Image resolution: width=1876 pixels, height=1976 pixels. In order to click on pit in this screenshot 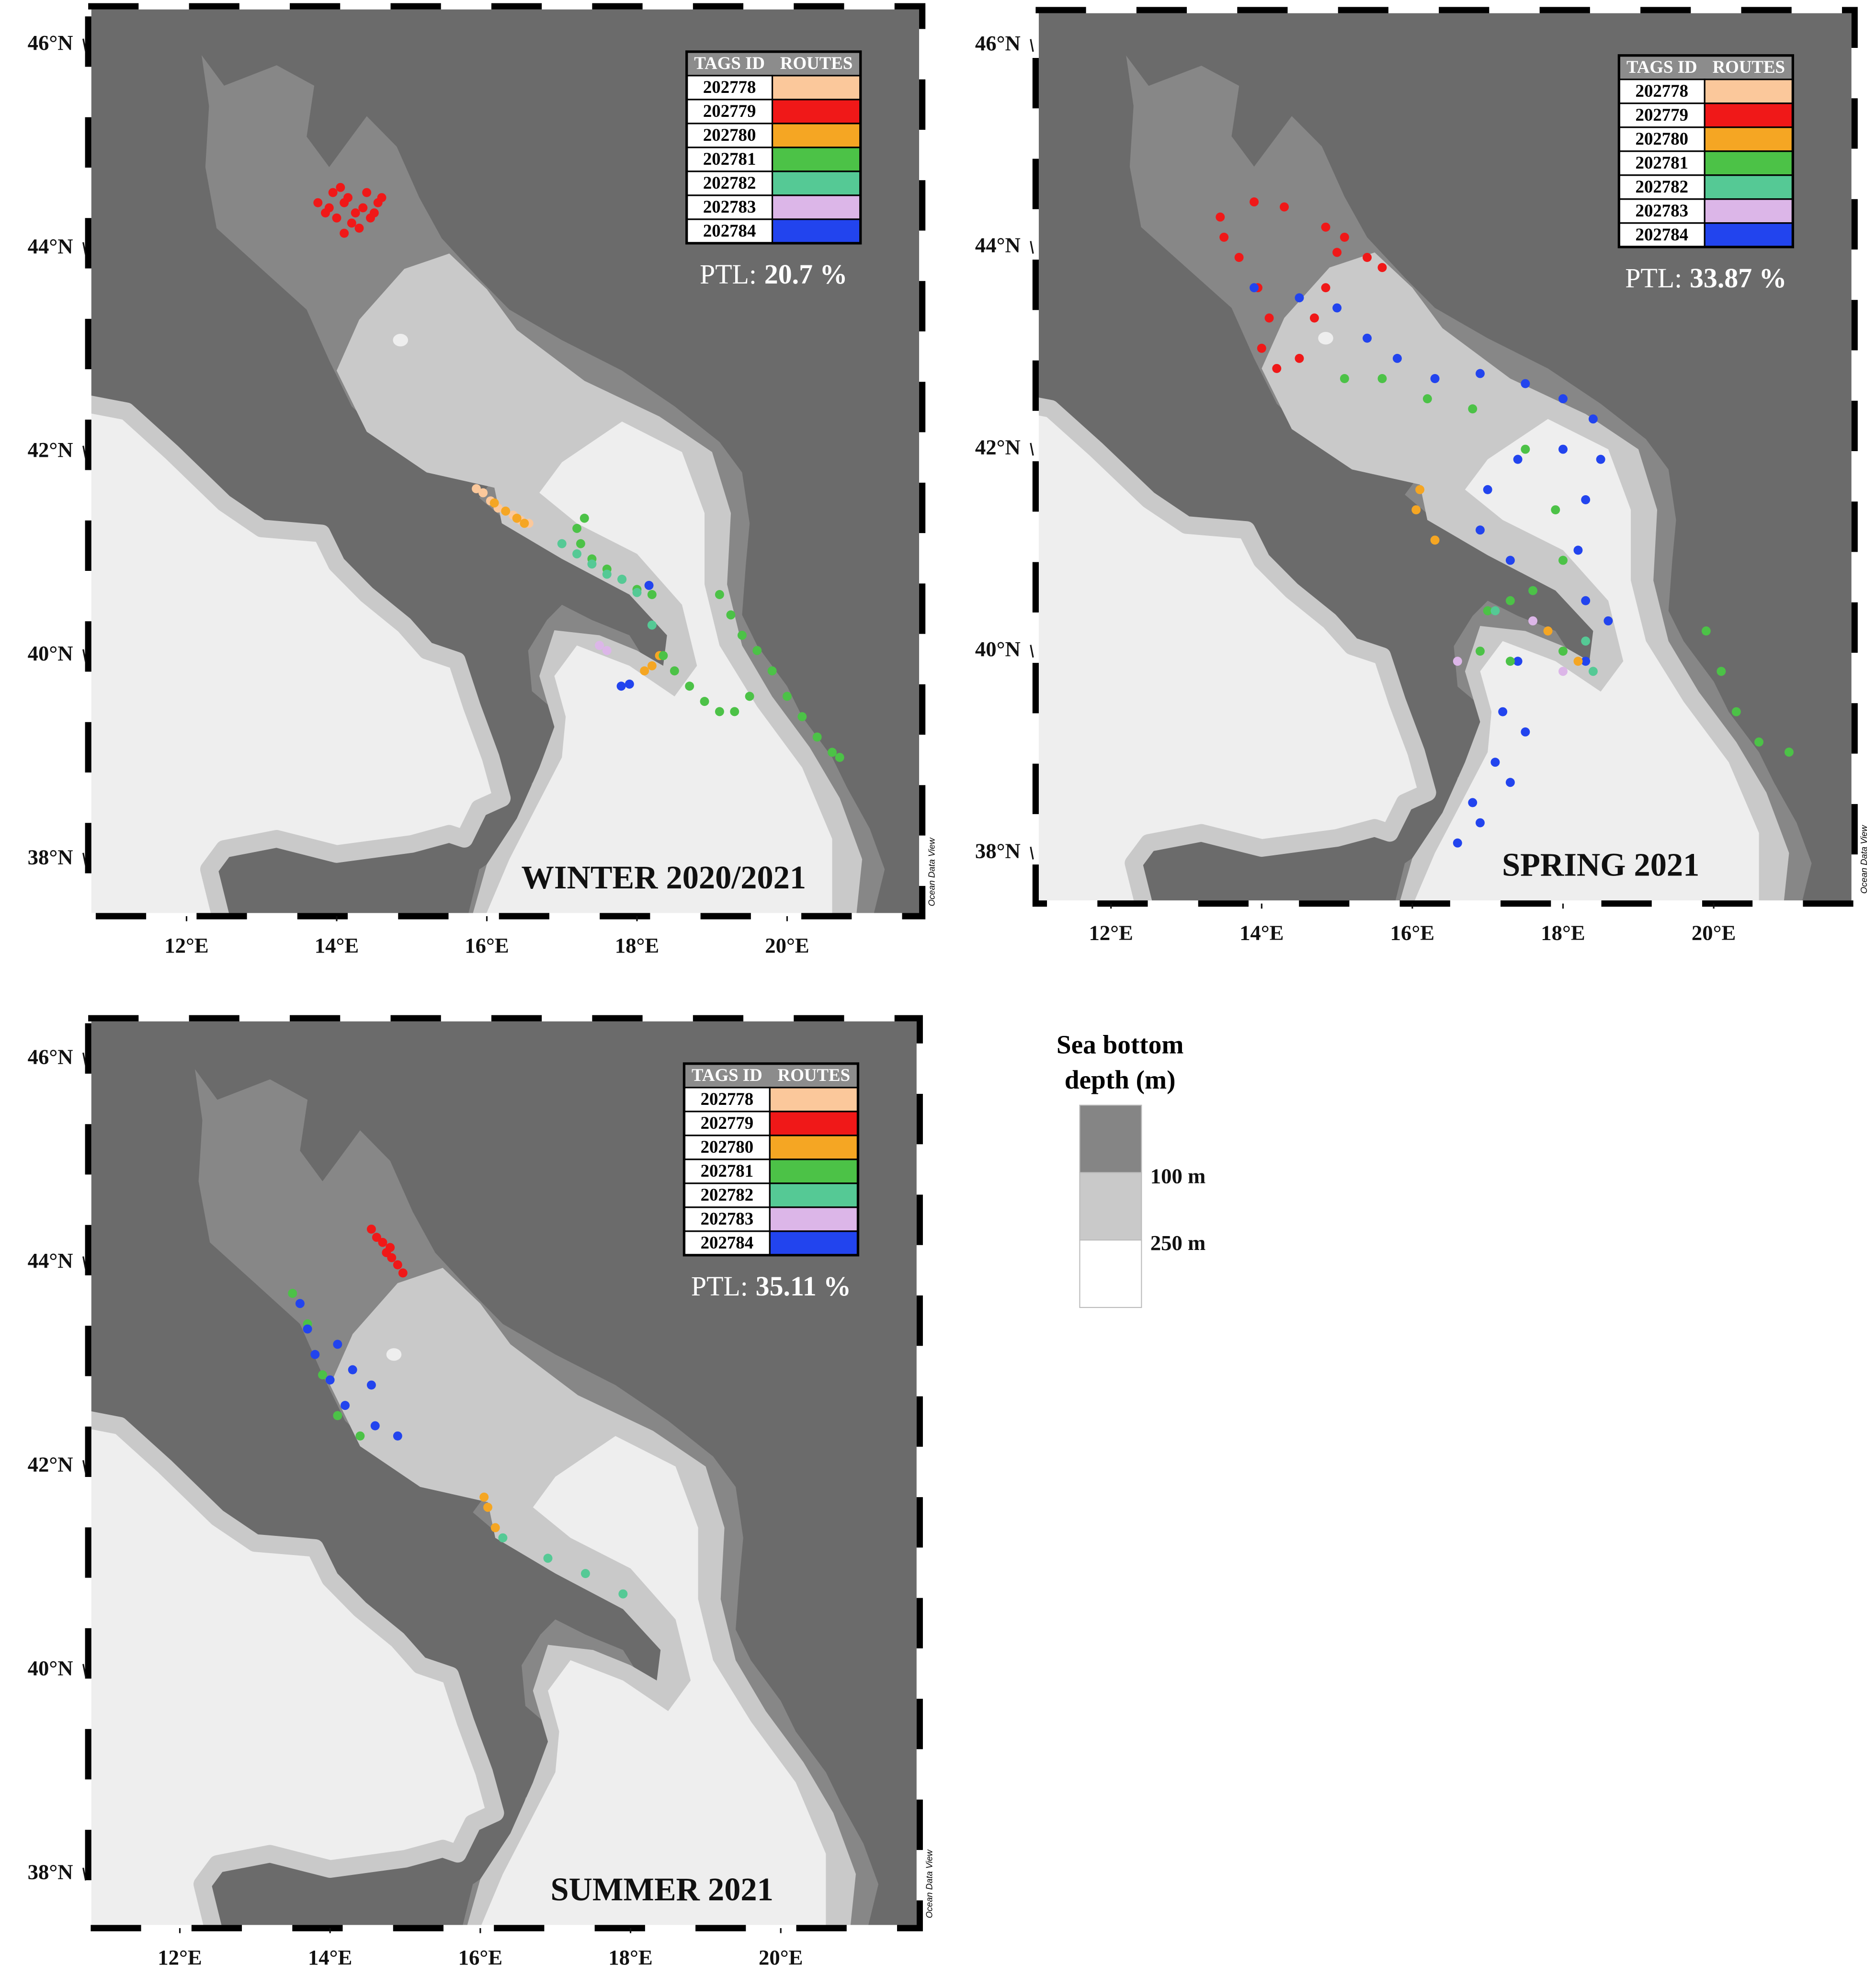, I will do `click(1325, 338)`.